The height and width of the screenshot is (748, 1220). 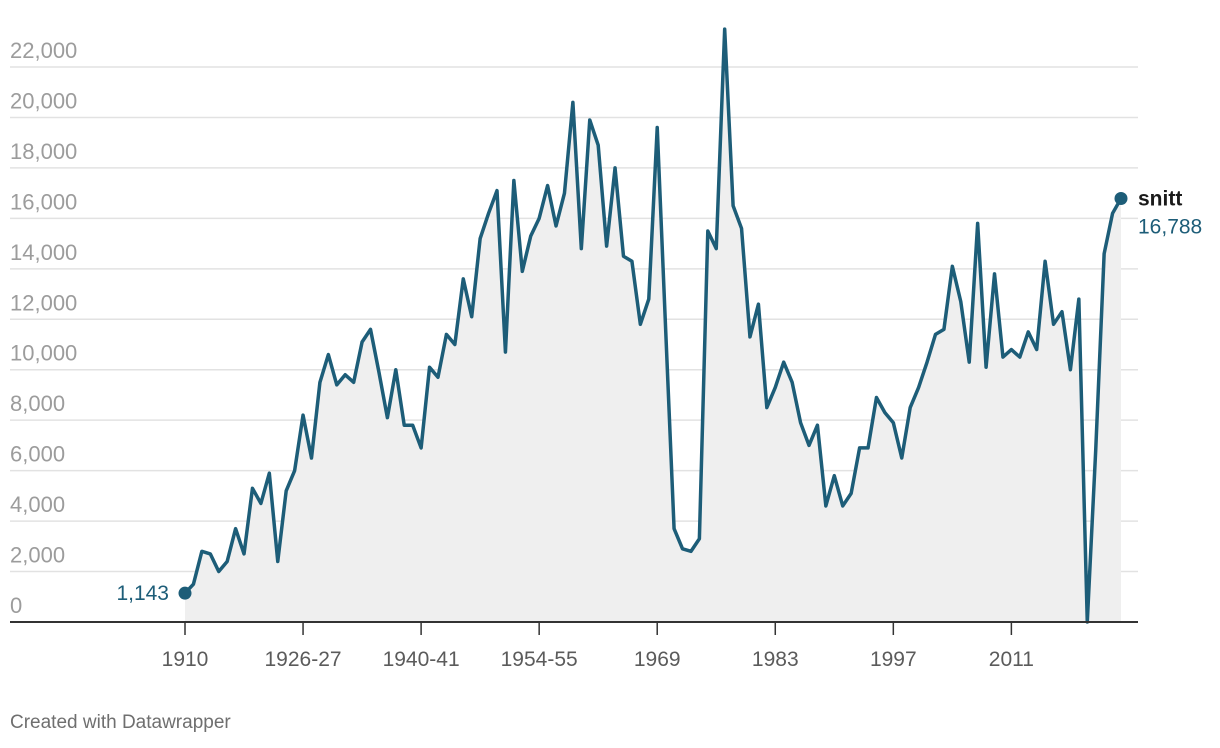 What do you see at coordinates (43, 151) in the screenshot?
I see `y-tick-label: 18,000` at bounding box center [43, 151].